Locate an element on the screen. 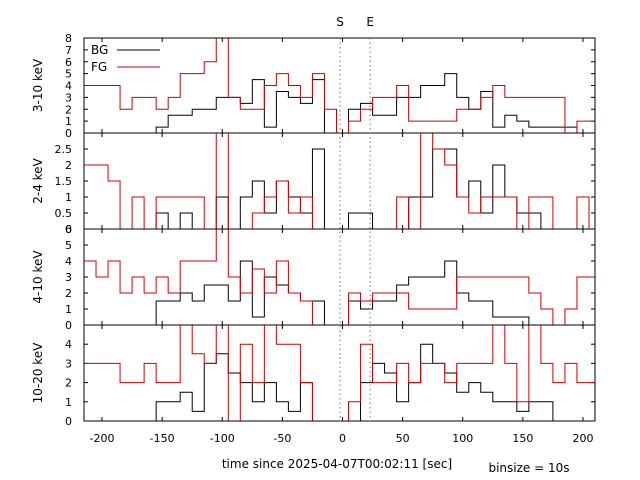 Image resolution: width=640 pixels, height=480 pixels. legend: BG FG is located at coordinates (125, 58).